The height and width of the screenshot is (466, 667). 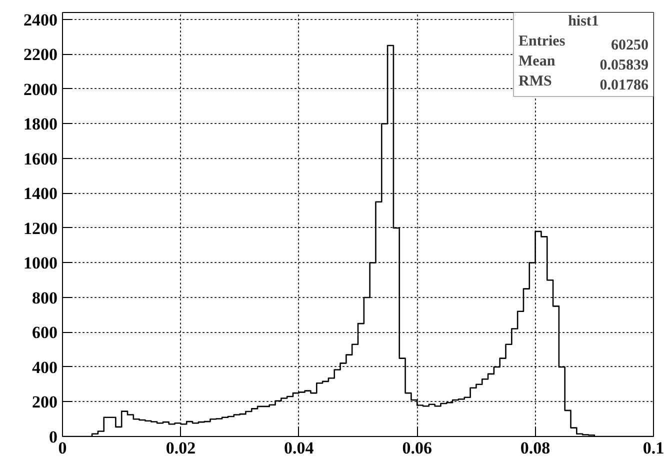 What do you see at coordinates (45, 367) in the screenshot?
I see `y-tick-label: 400` at bounding box center [45, 367].